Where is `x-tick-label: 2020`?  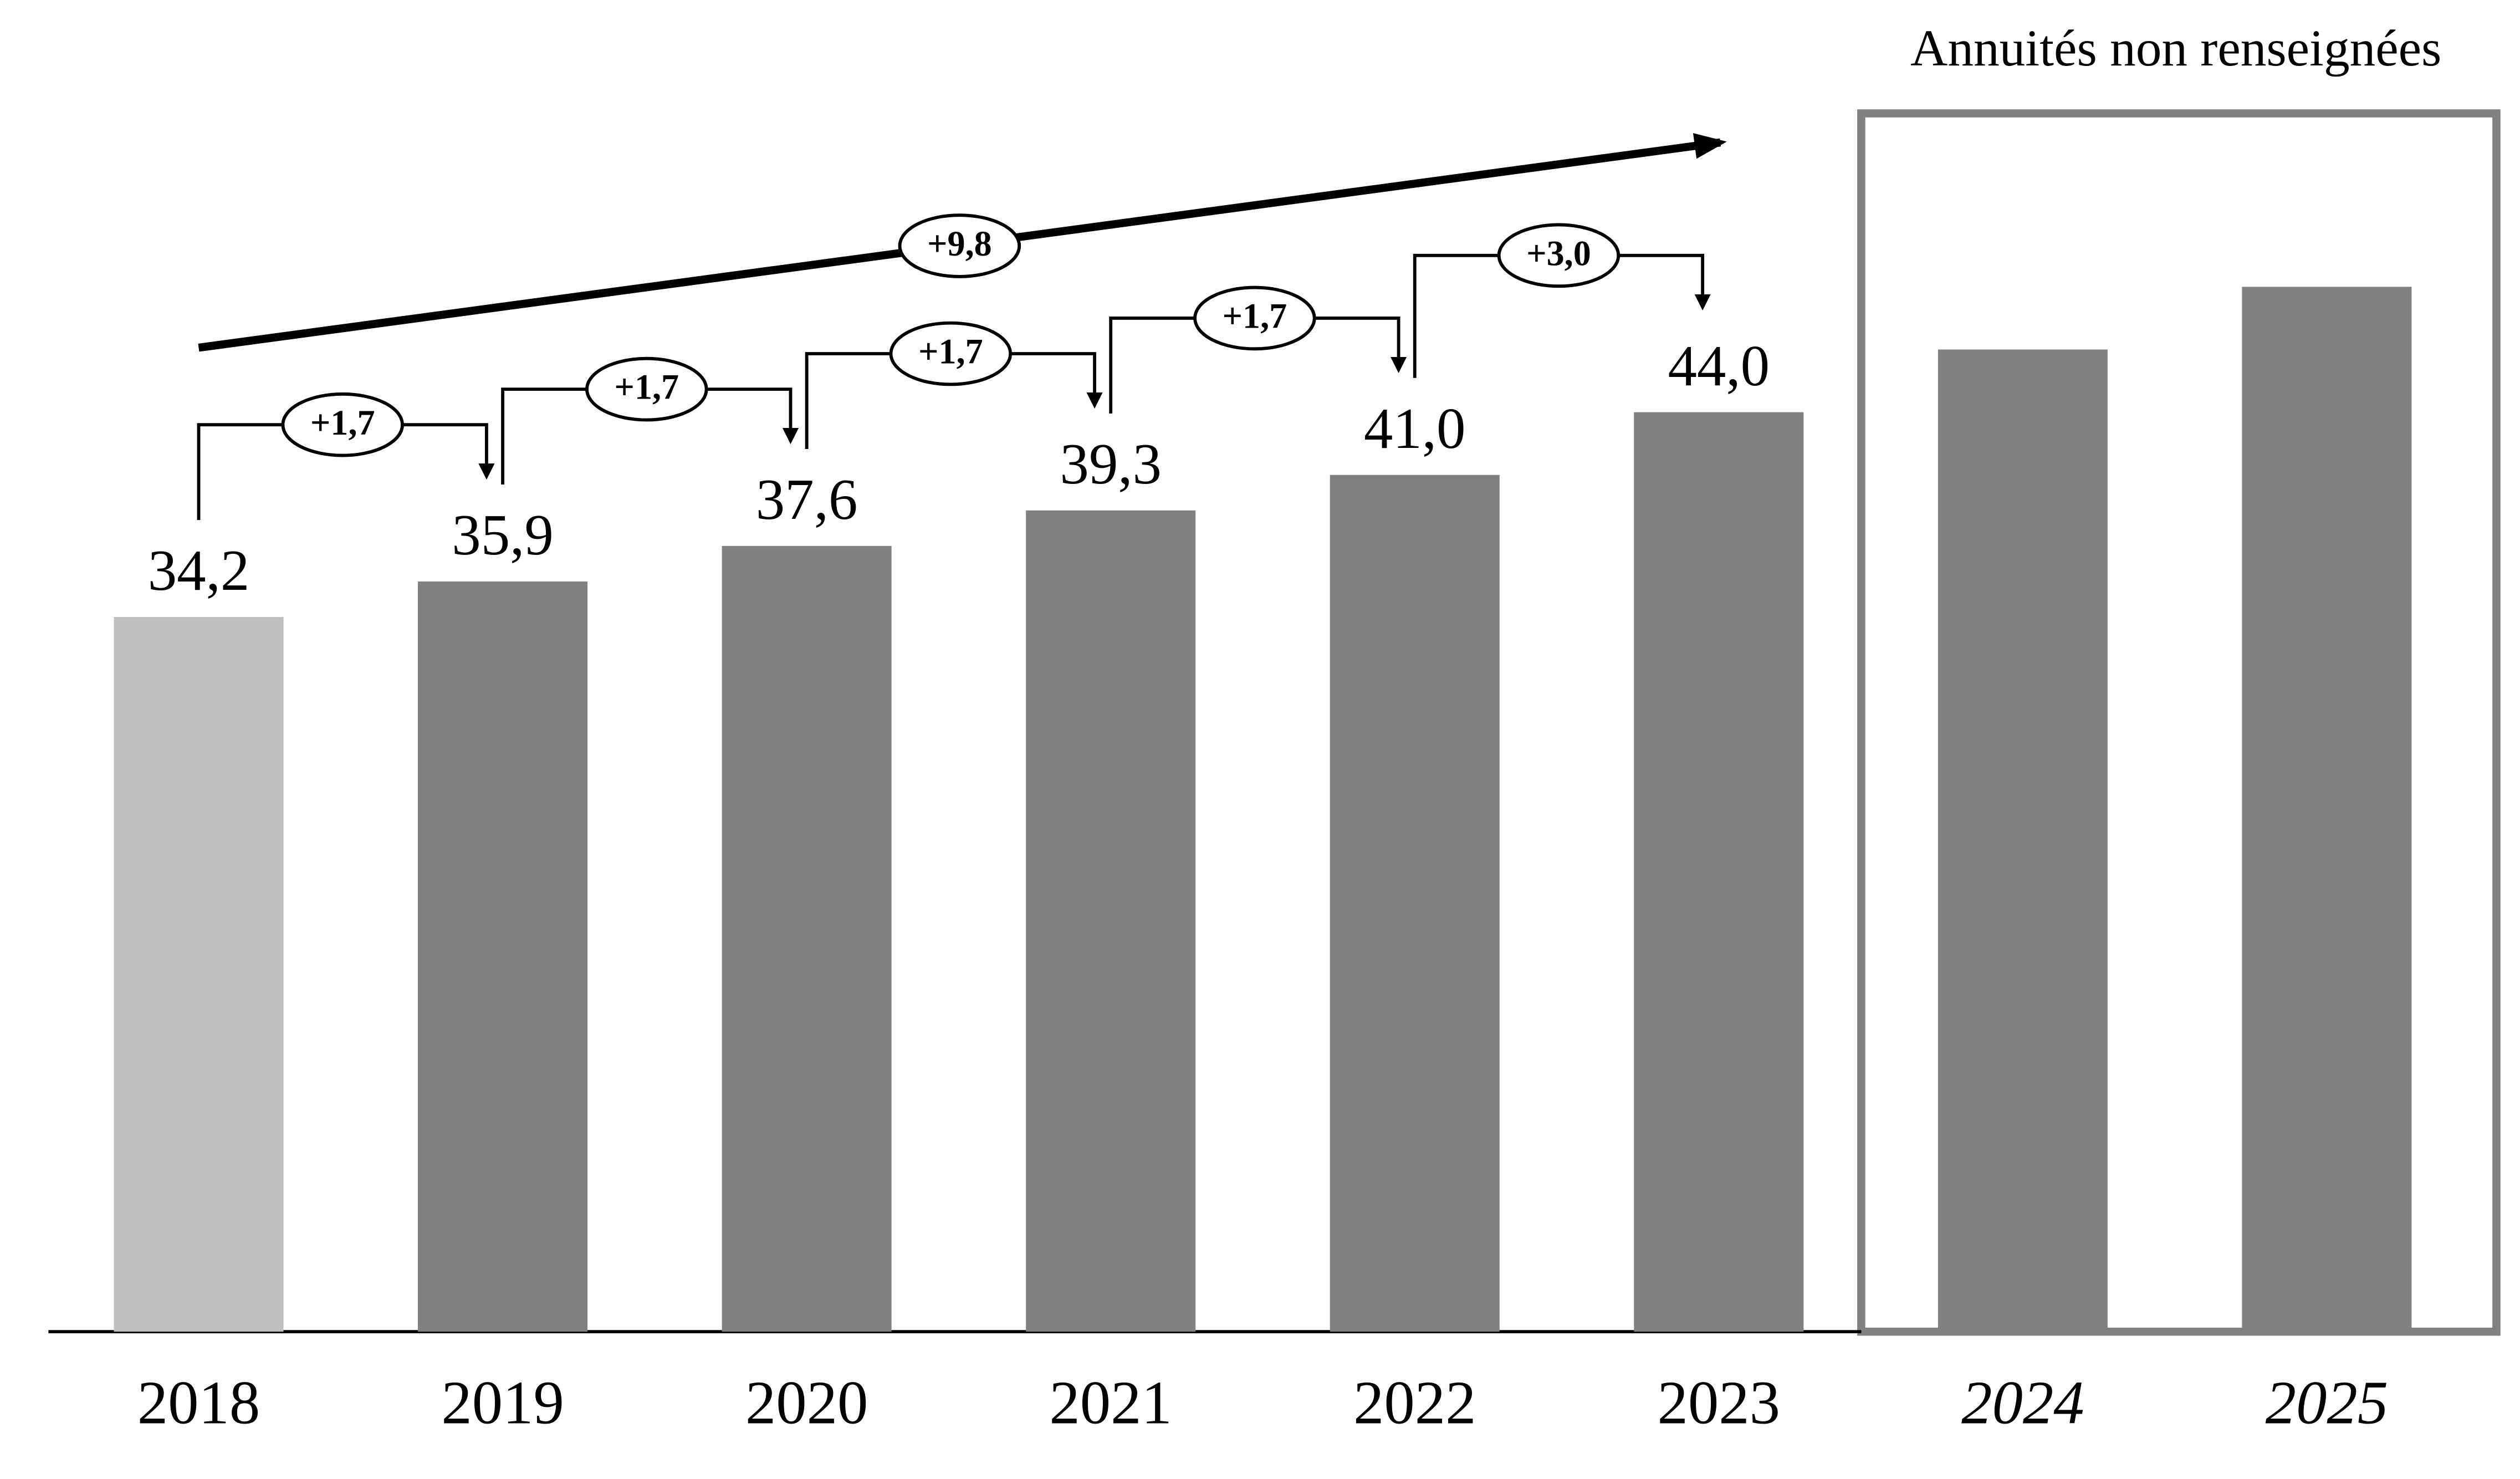
x-tick-label: 2020 is located at coordinates (806, 1403).